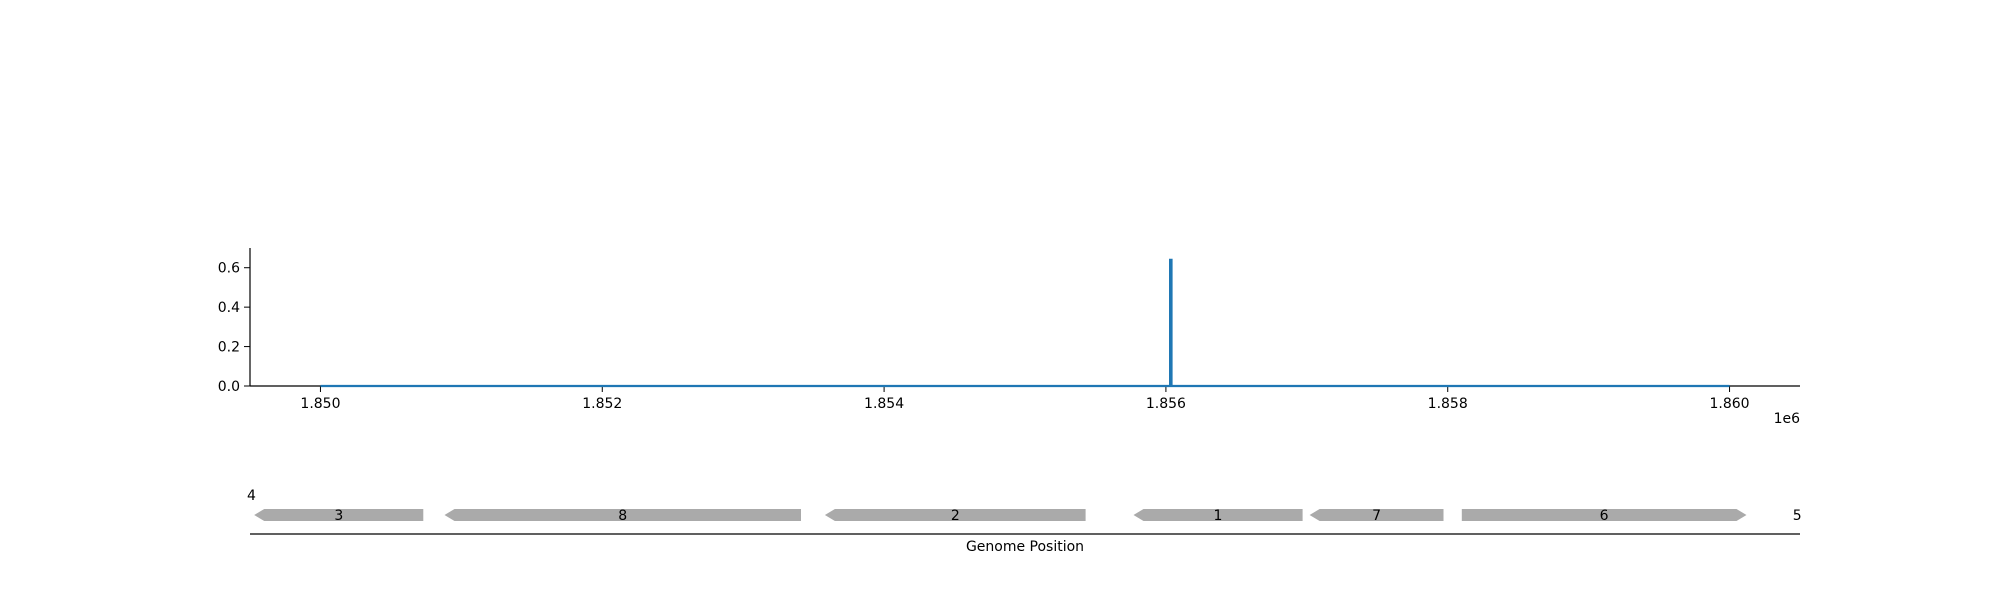 Image resolution: width=2000 pixels, height=600 pixels. I want to click on x-offset-label: 1e6, so click(1787, 419).